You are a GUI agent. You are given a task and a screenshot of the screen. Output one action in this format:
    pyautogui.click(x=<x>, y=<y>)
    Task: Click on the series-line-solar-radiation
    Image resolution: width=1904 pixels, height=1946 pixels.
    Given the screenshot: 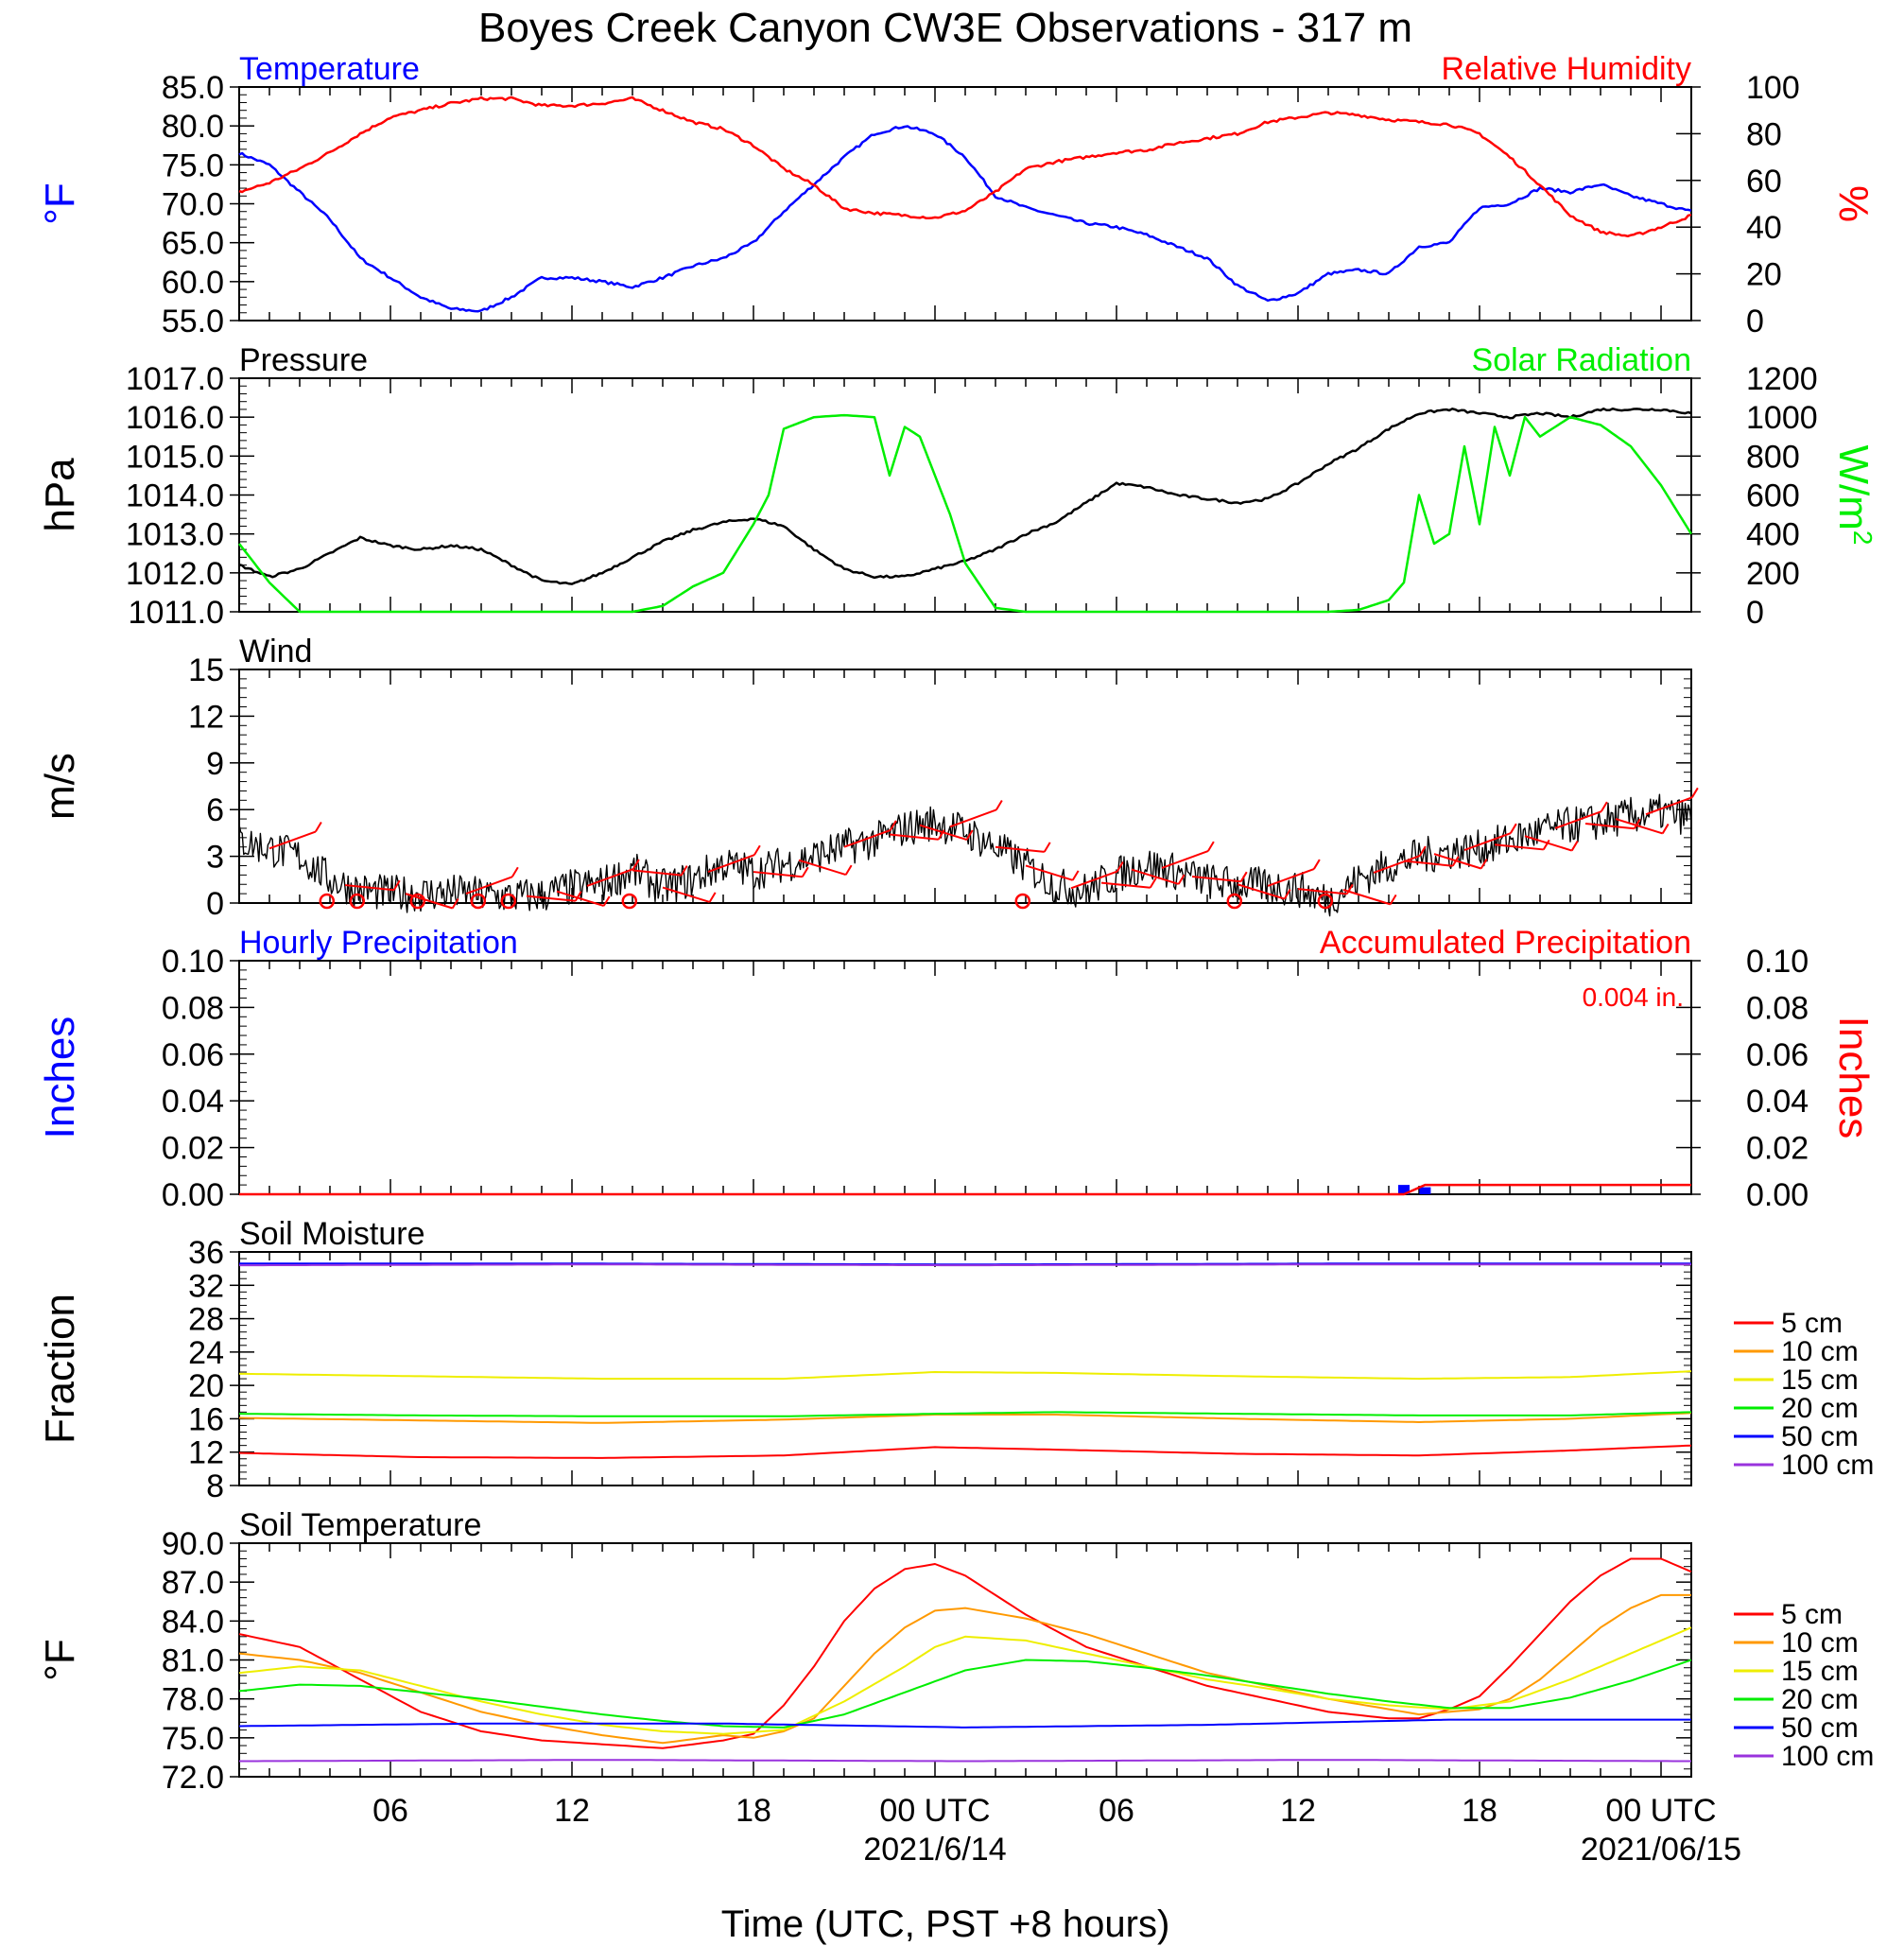 What is the action you would take?
    pyautogui.click(x=966, y=514)
    